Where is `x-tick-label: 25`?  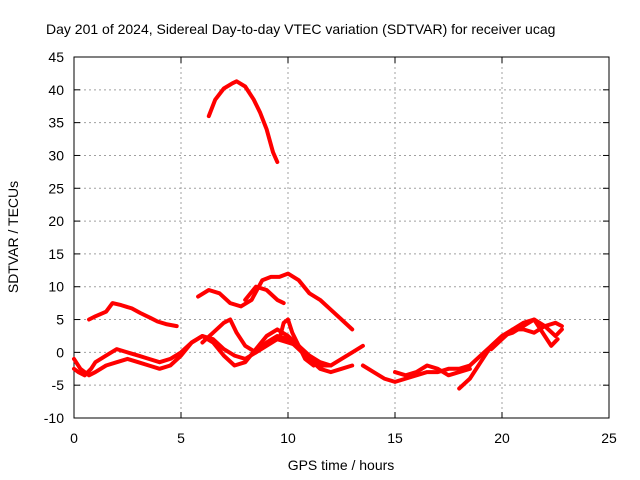
x-tick-label: 25 is located at coordinates (609, 438).